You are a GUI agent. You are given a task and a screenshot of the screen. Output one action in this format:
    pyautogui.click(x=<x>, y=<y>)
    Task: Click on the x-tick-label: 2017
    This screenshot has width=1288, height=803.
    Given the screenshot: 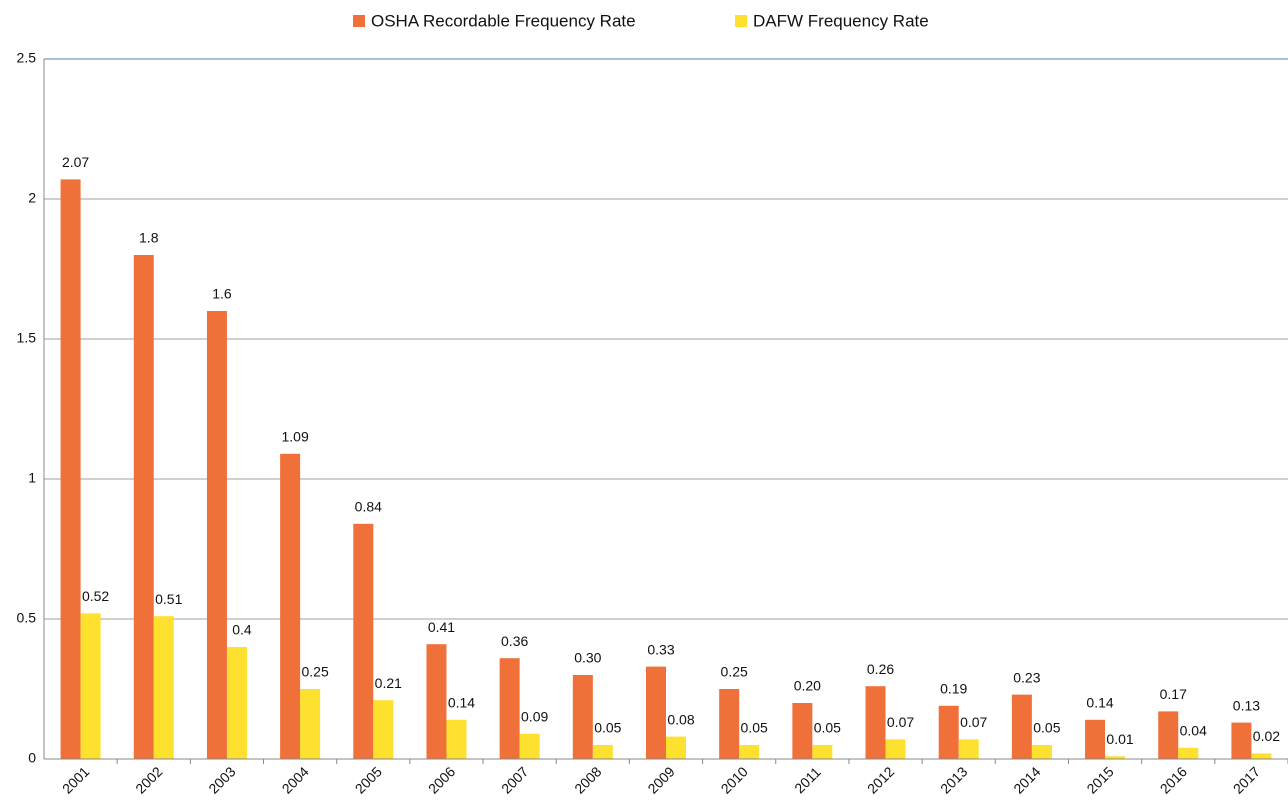 What is the action you would take?
    pyautogui.click(x=1246, y=779)
    